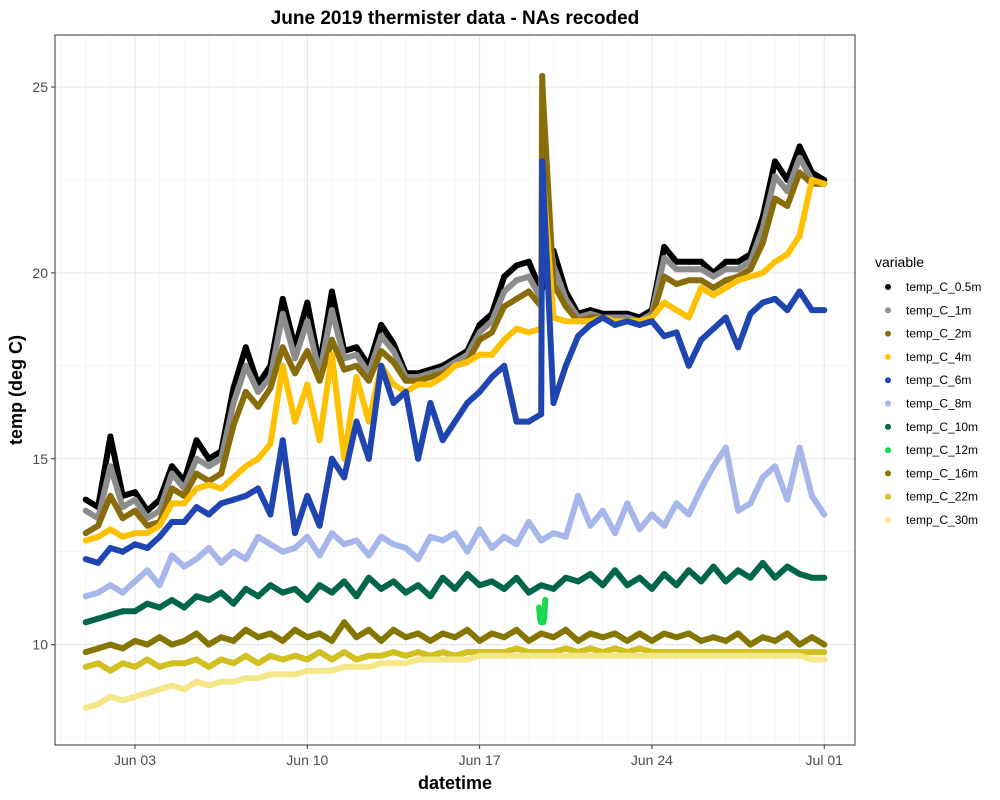  What do you see at coordinates (938, 334) in the screenshot?
I see `legend-label: temp_C_2m` at bounding box center [938, 334].